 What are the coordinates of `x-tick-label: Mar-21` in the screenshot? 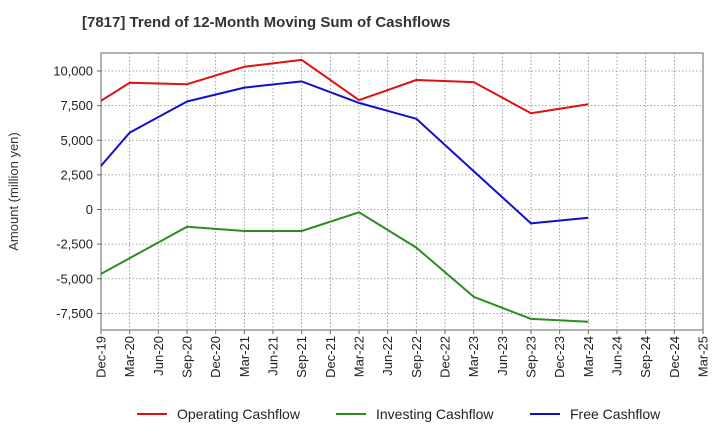 It's located at (244, 356).